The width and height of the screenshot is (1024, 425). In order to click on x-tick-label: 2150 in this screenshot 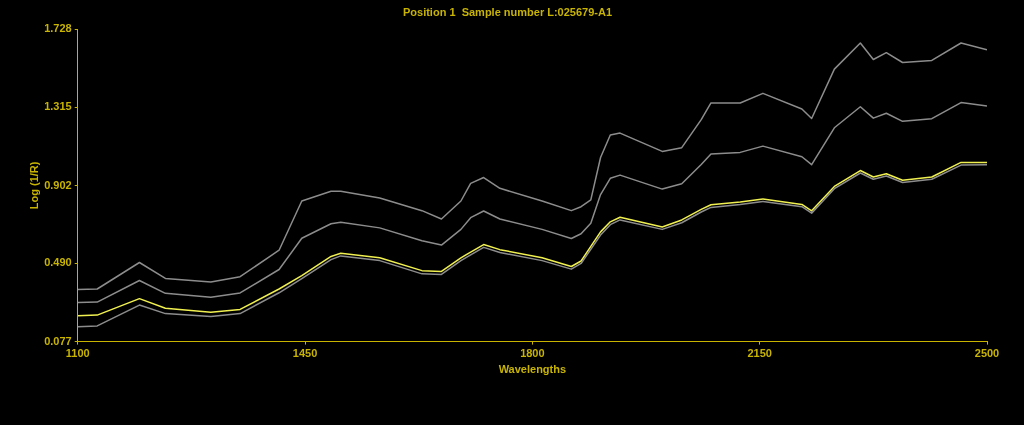, I will do `click(759, 353)`.